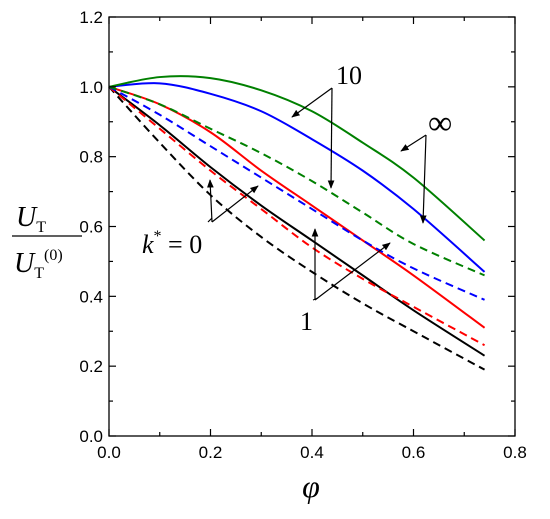  What do you see at coordinates (91, 157) in the screenshot?
I see `y-tick-label: 0.8` at bounding box center [91, 157].